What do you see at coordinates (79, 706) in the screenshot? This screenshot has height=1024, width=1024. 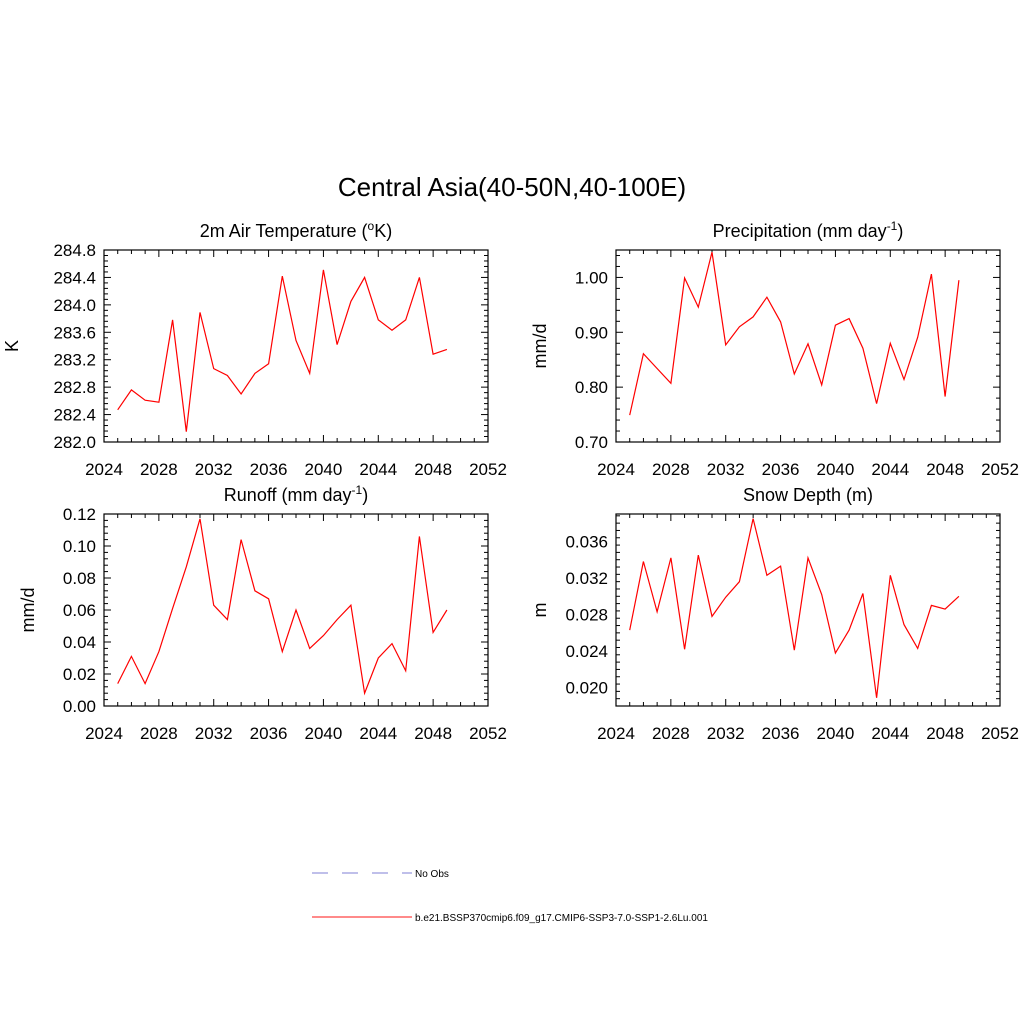 I see `y-tick-label: 0.00` at bounding box center [79, 706].